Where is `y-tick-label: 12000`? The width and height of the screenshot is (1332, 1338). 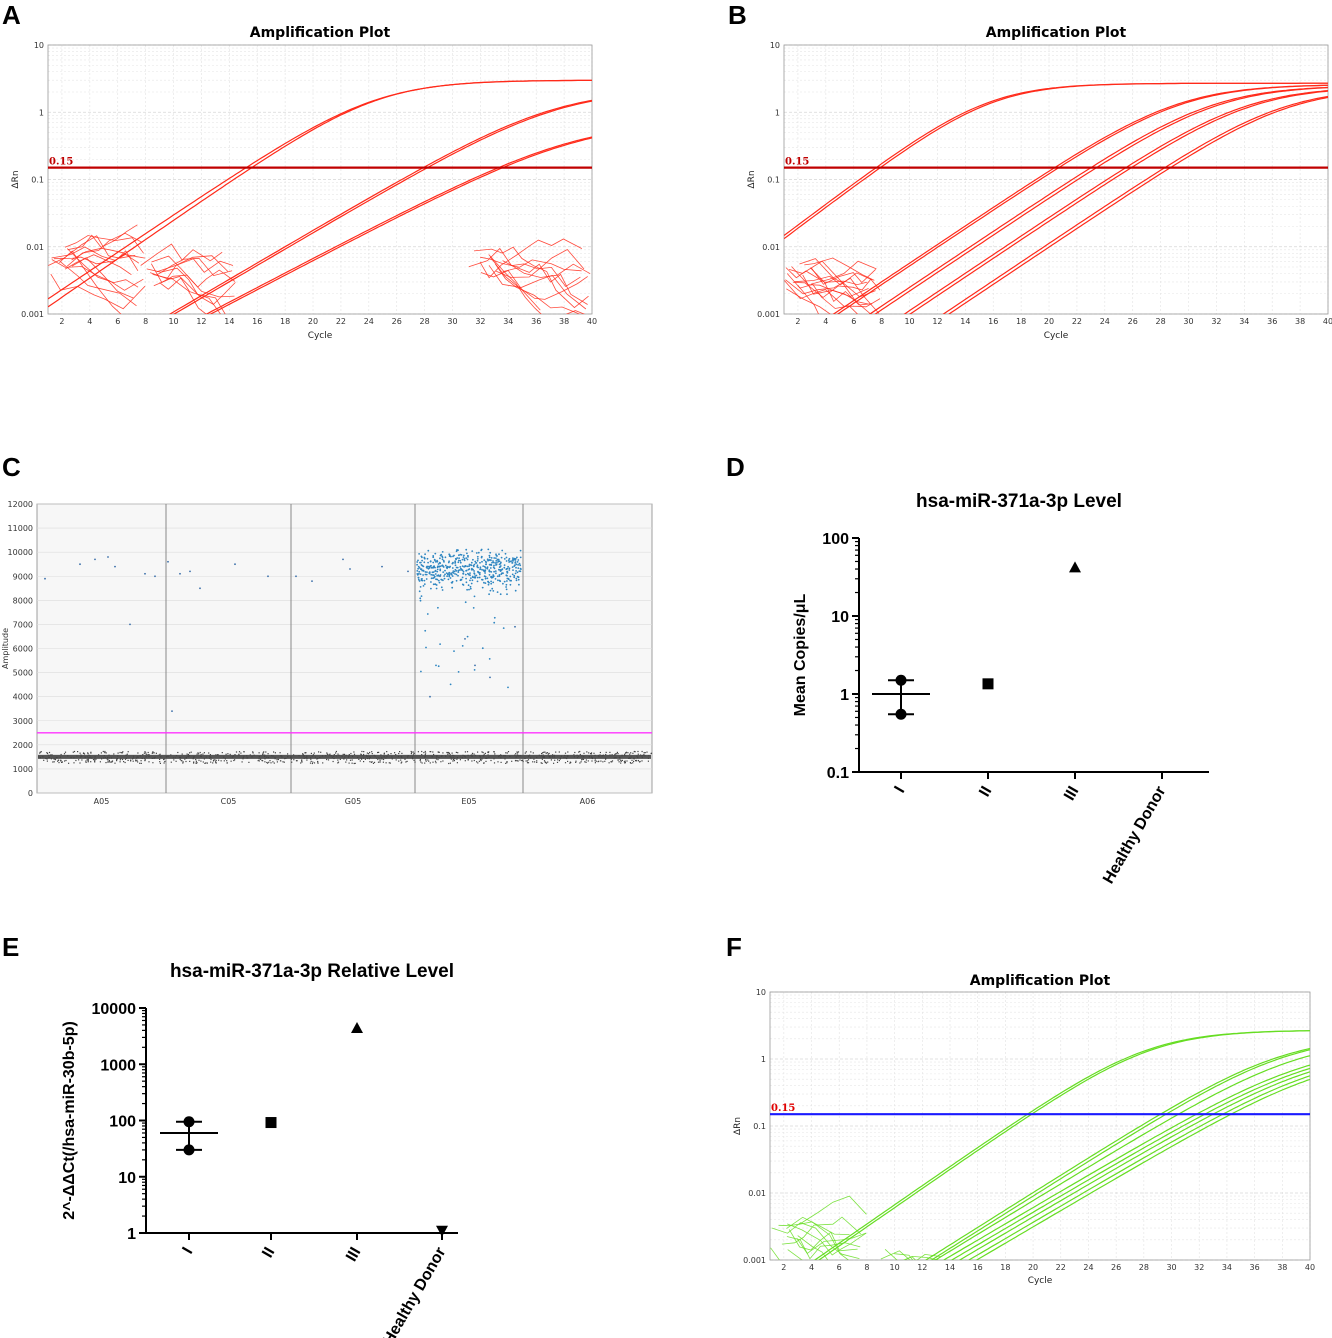 y-tick-label: 12000 is located at coordinates (20, 504).